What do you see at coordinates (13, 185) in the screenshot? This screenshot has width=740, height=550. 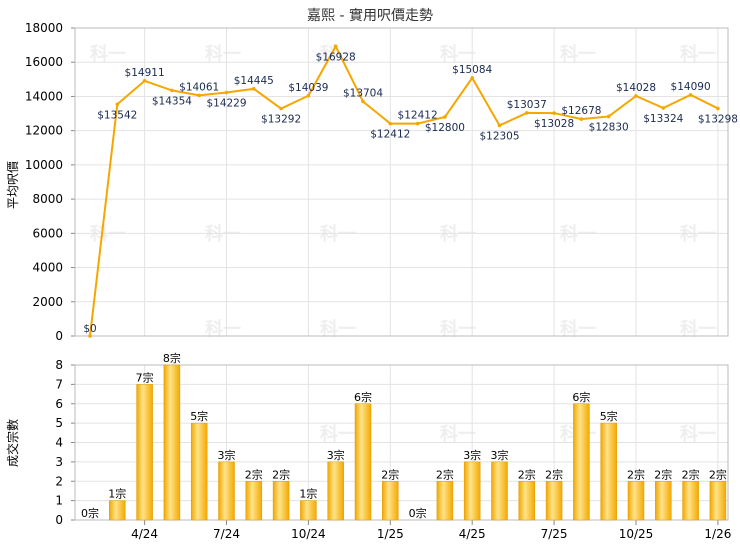 I see `price-axis-label: 平均呎價` at bounding box center [13, 185].